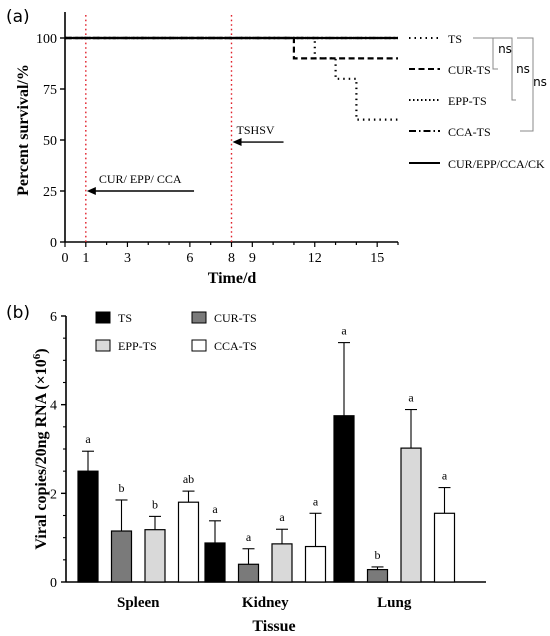  Describe the element at coordinates (18, 17) in the screenshot. I see `panel-a-label: (a)` at that location.